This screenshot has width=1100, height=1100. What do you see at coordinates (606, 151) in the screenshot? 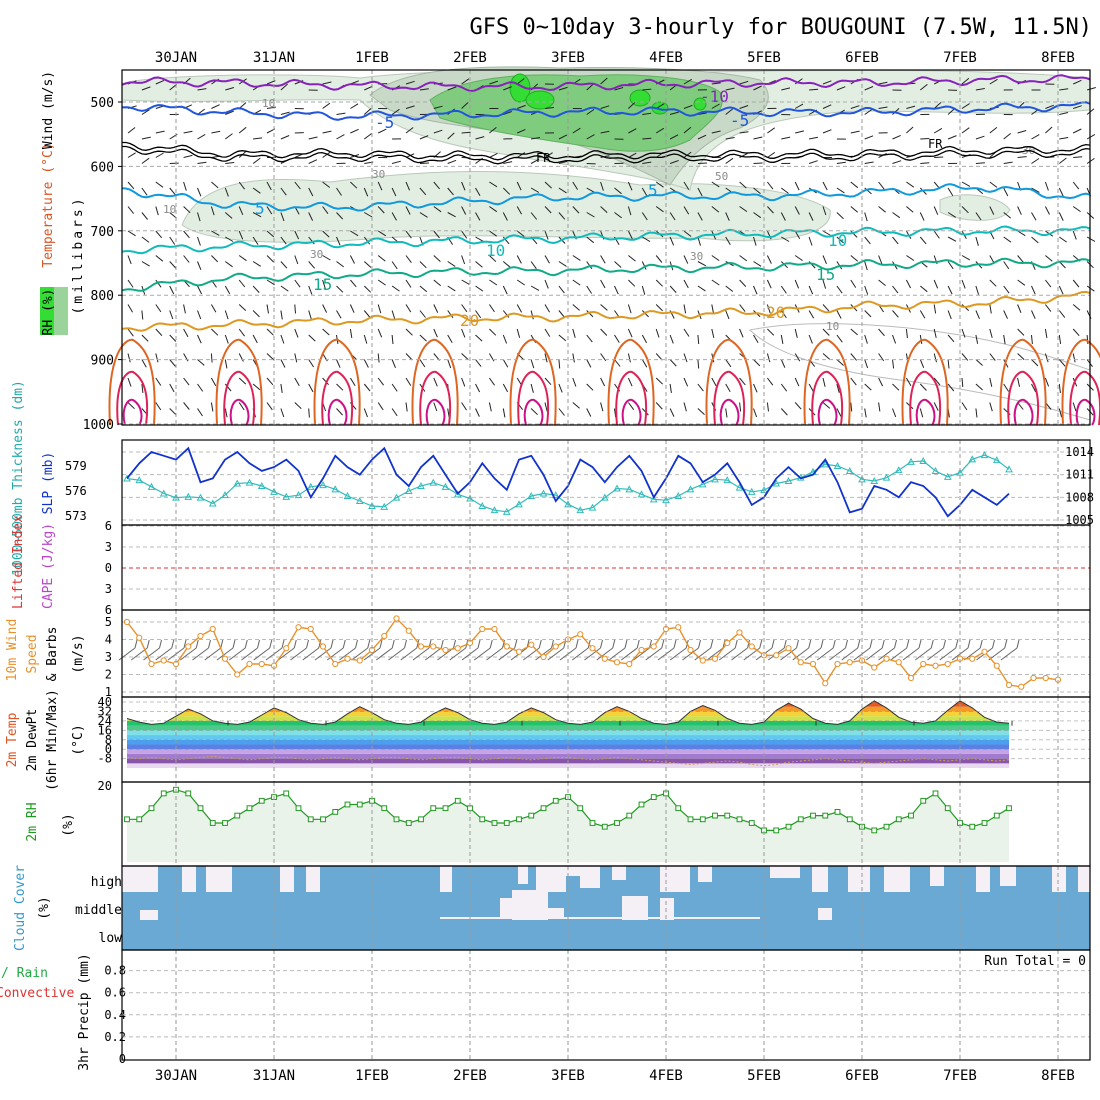
I see `isotherm-freezing-a` at bounding box center [606, 151].